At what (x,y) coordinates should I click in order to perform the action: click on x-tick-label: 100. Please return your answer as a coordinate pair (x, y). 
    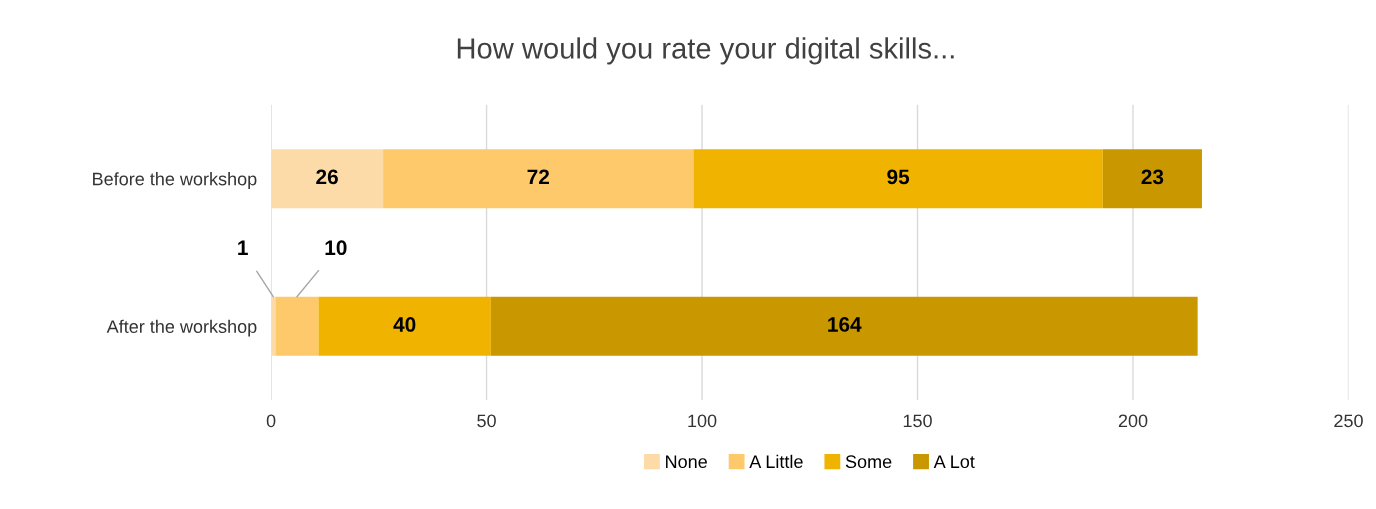
    Looking at the image, I should click on (702, 421).